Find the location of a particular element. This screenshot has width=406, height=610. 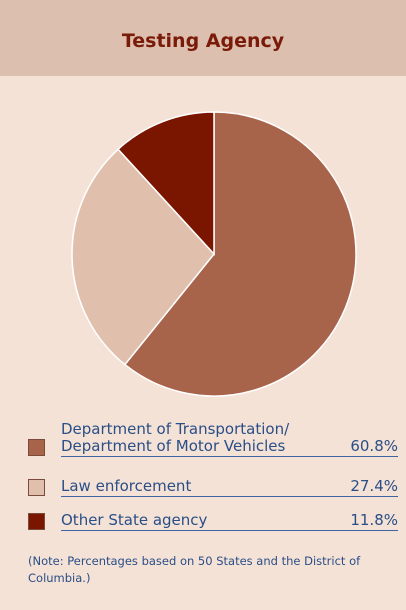

legend-item: Other State agency 11.8% is located at coordinates (213, 511).